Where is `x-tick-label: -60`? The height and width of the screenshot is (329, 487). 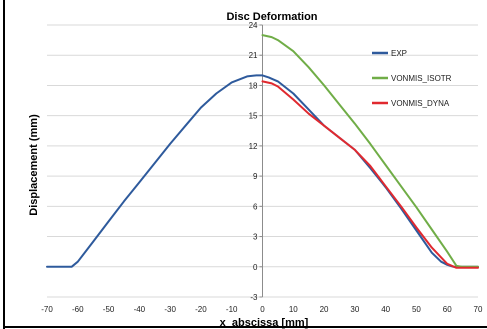 x-tick-label: -60 is located at coordinates (78, 309).